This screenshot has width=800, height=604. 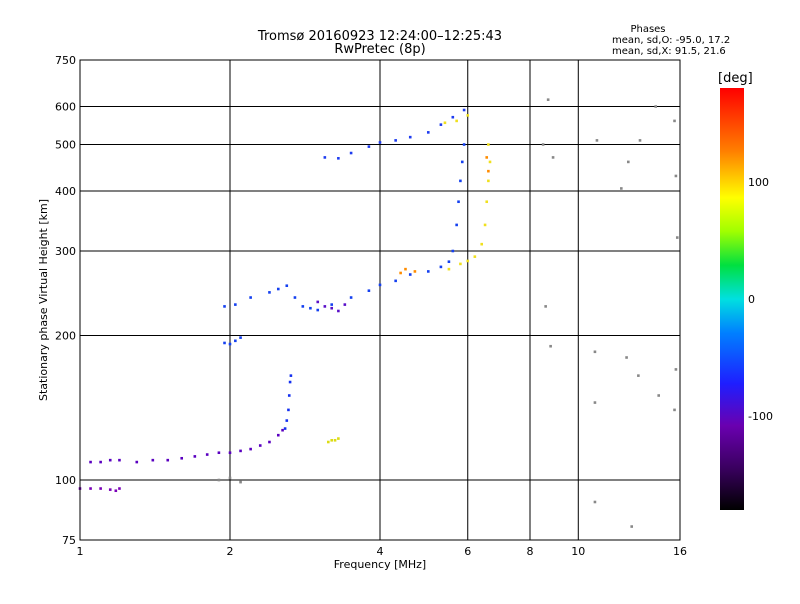 I want to click on y-tick-label: 750, so click(x=65, y=60).